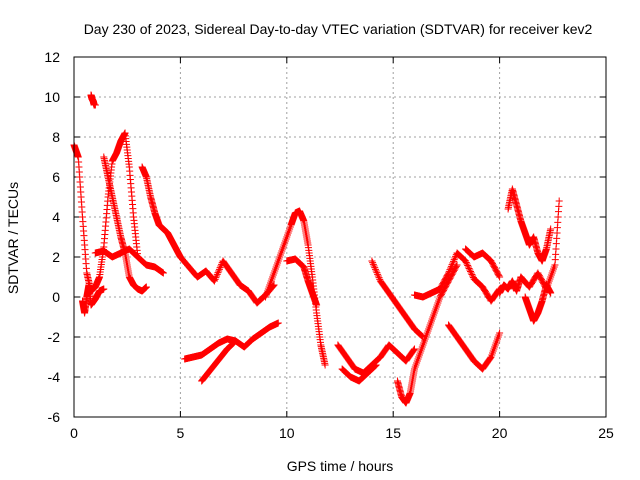  Describe the element at coordinates (227, 280) in the screenshot. I see `series-trace-g` at that location.